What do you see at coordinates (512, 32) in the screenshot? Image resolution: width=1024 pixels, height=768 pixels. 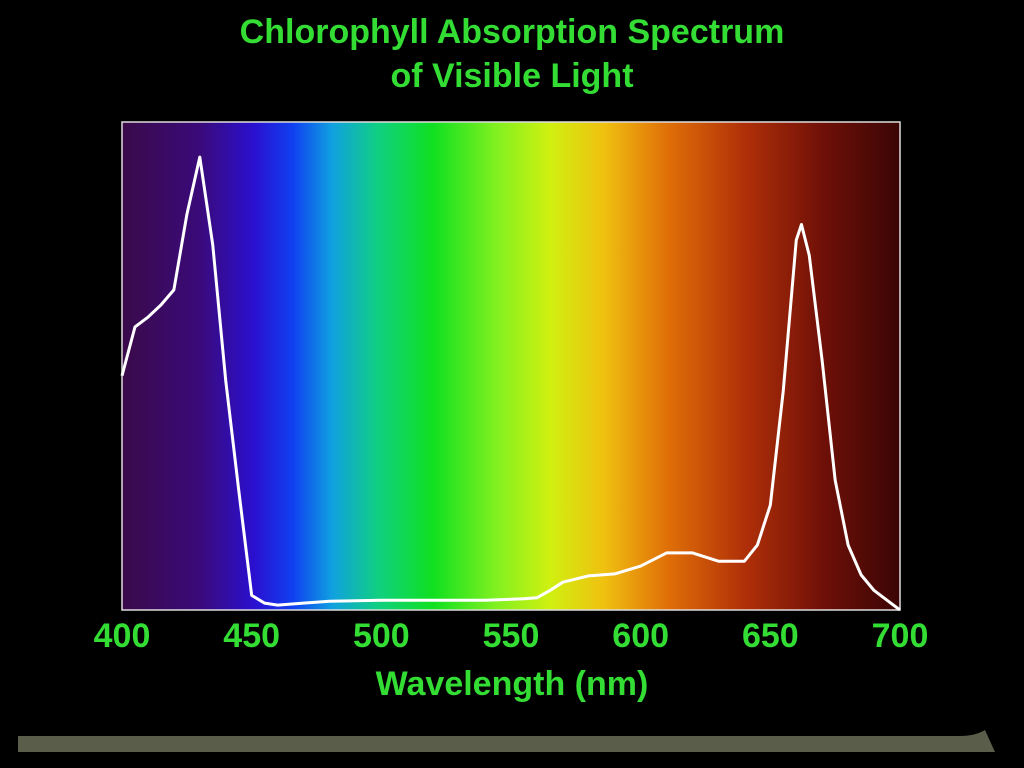 I see `chart-title: Chlorophyll Absorption Spectrum` at bounding box center [512, 32].